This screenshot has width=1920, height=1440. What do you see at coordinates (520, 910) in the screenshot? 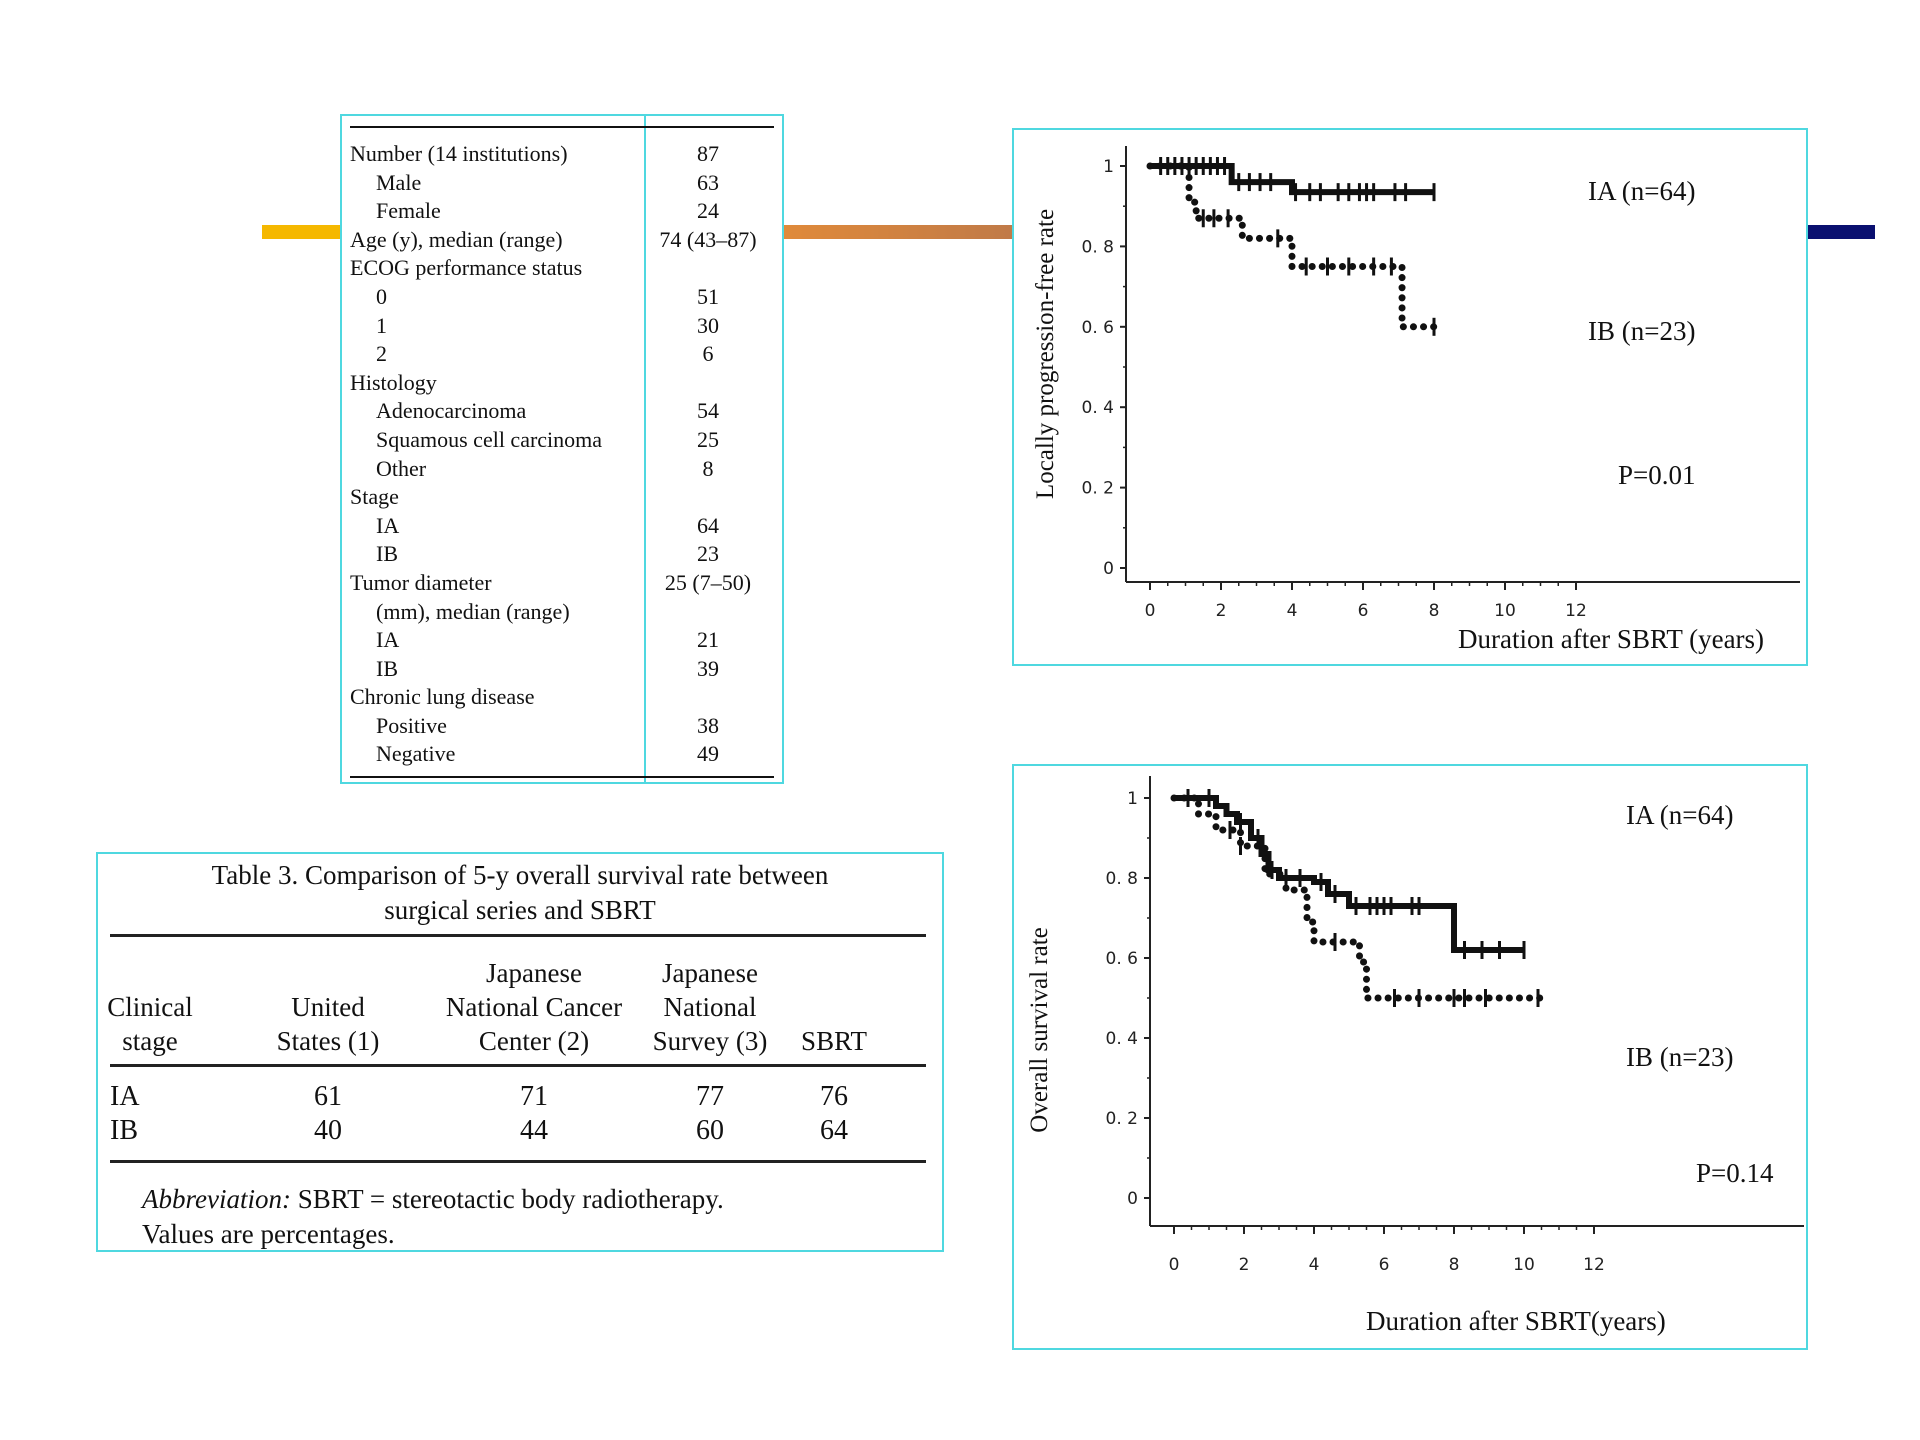
I see `caption-line-2: surgical series and SBRT` at bounding box center [520, 910].